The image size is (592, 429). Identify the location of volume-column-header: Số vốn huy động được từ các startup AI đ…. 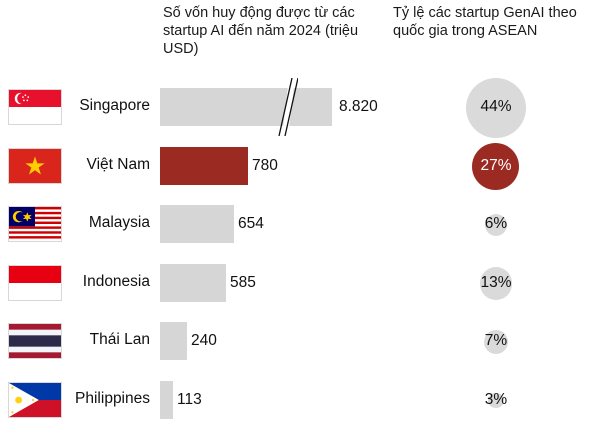
(261, 31).